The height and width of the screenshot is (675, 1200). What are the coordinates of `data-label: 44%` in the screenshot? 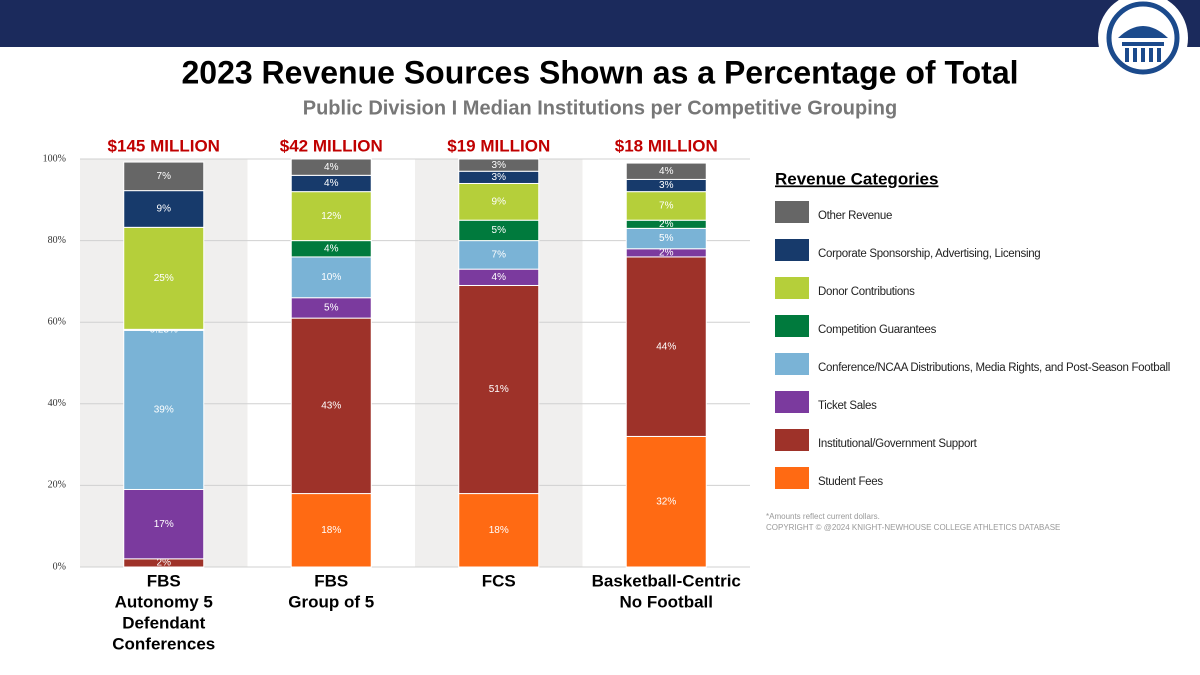 It's located at (666, 346).